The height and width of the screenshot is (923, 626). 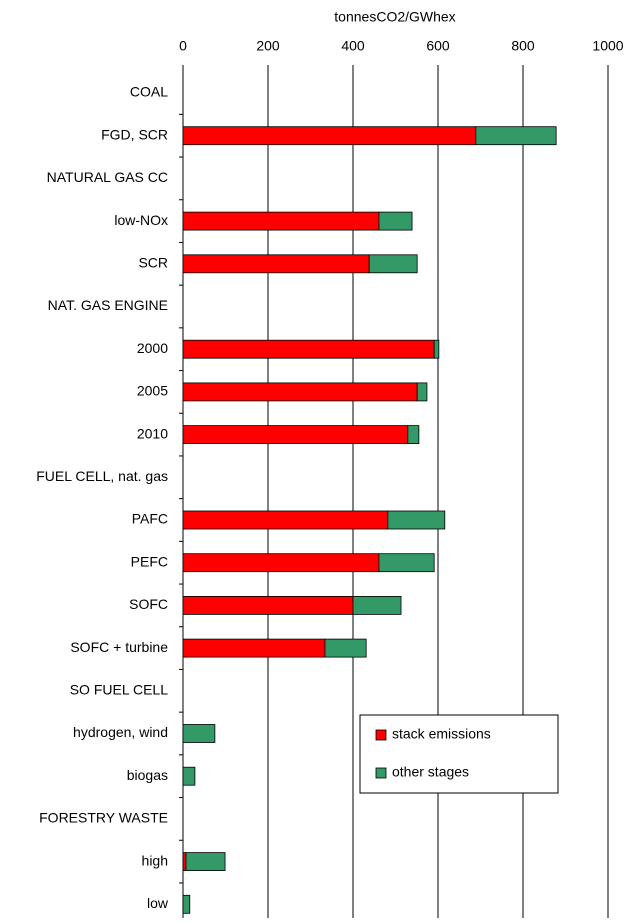 What do you see at coordinates (155, 860) in the screenshot?
I see `y-tick-label: high` at bounding box center [155, 860].